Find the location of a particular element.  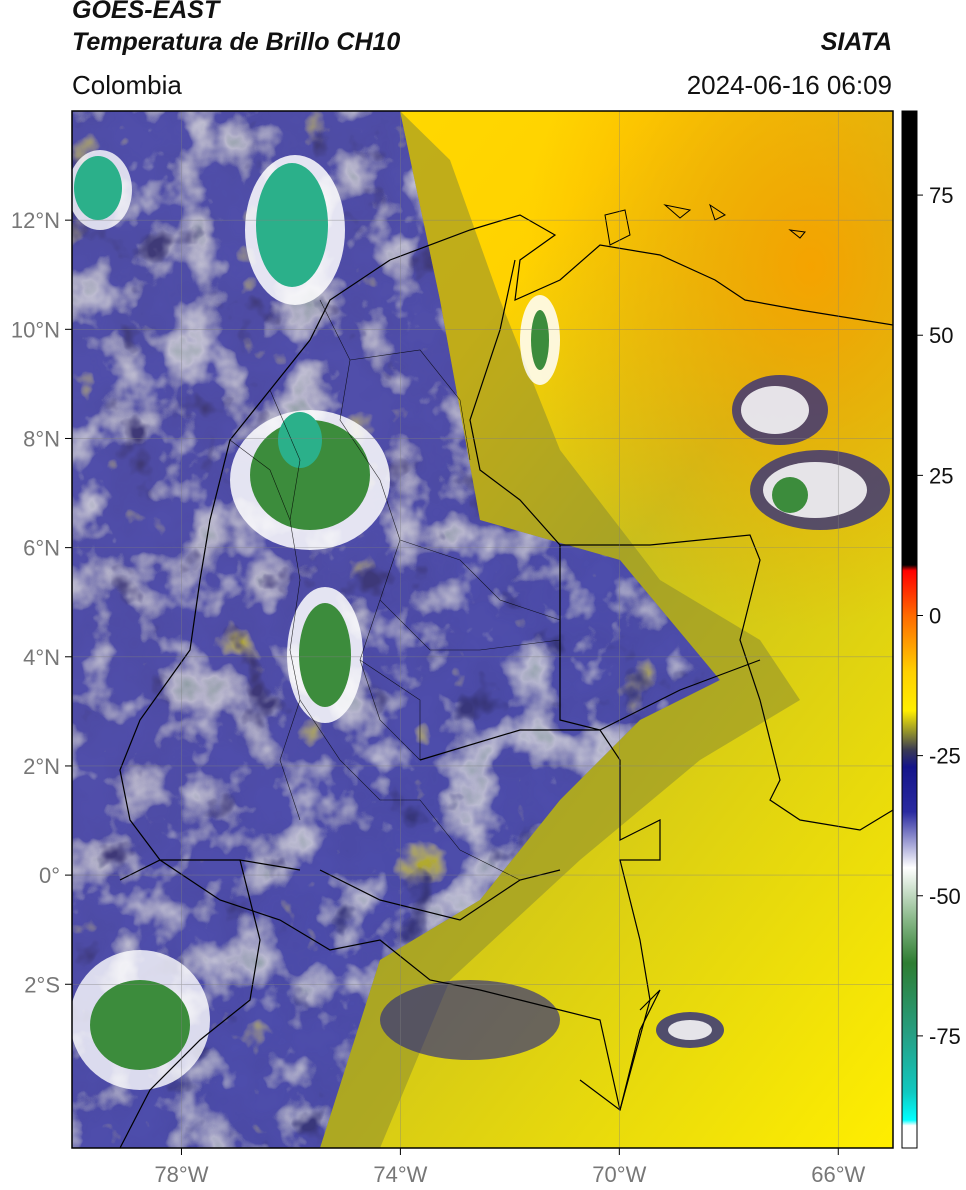

longitude-tick-label: 74°W is located at coordinates (400, 1174).